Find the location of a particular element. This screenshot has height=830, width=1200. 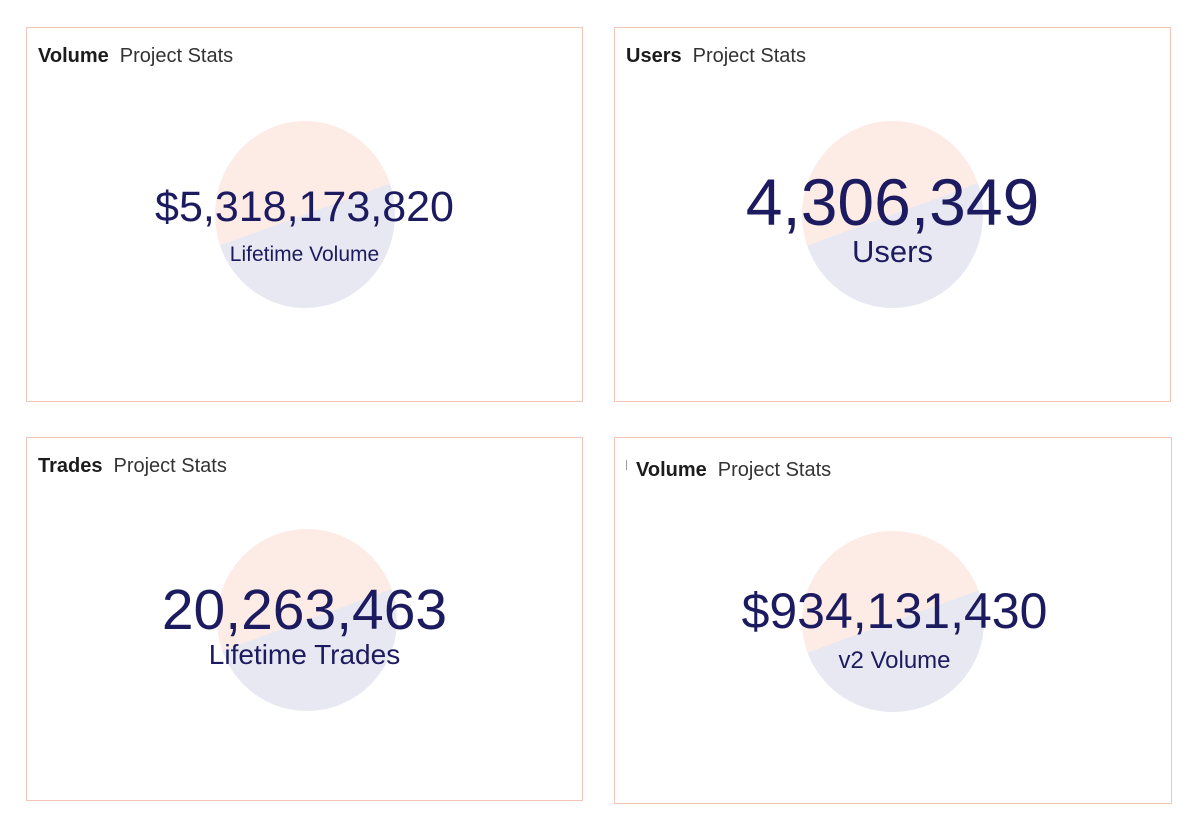

stat-value: $5,318,173,820 is located at coordinates (304, 207).